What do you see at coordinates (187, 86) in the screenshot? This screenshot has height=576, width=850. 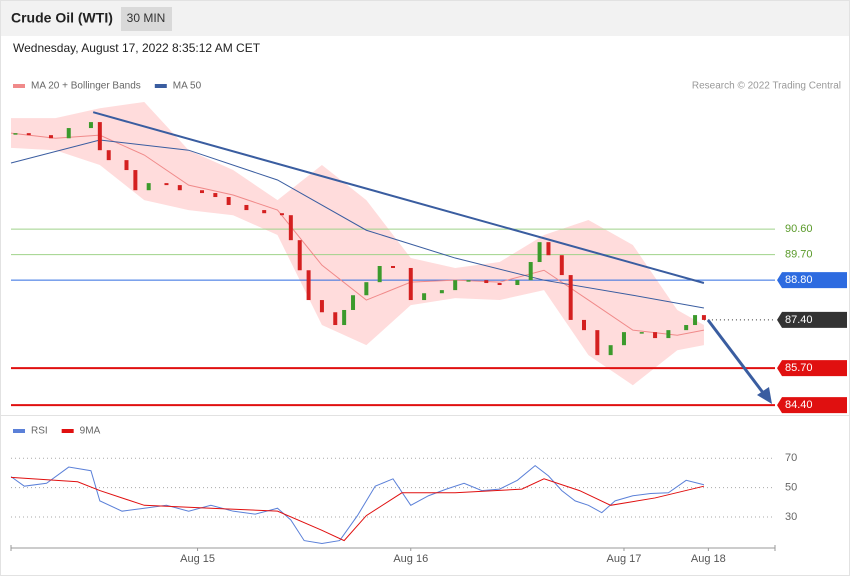 I see `legend-label: MA 50` at bounding box center [187, 86].